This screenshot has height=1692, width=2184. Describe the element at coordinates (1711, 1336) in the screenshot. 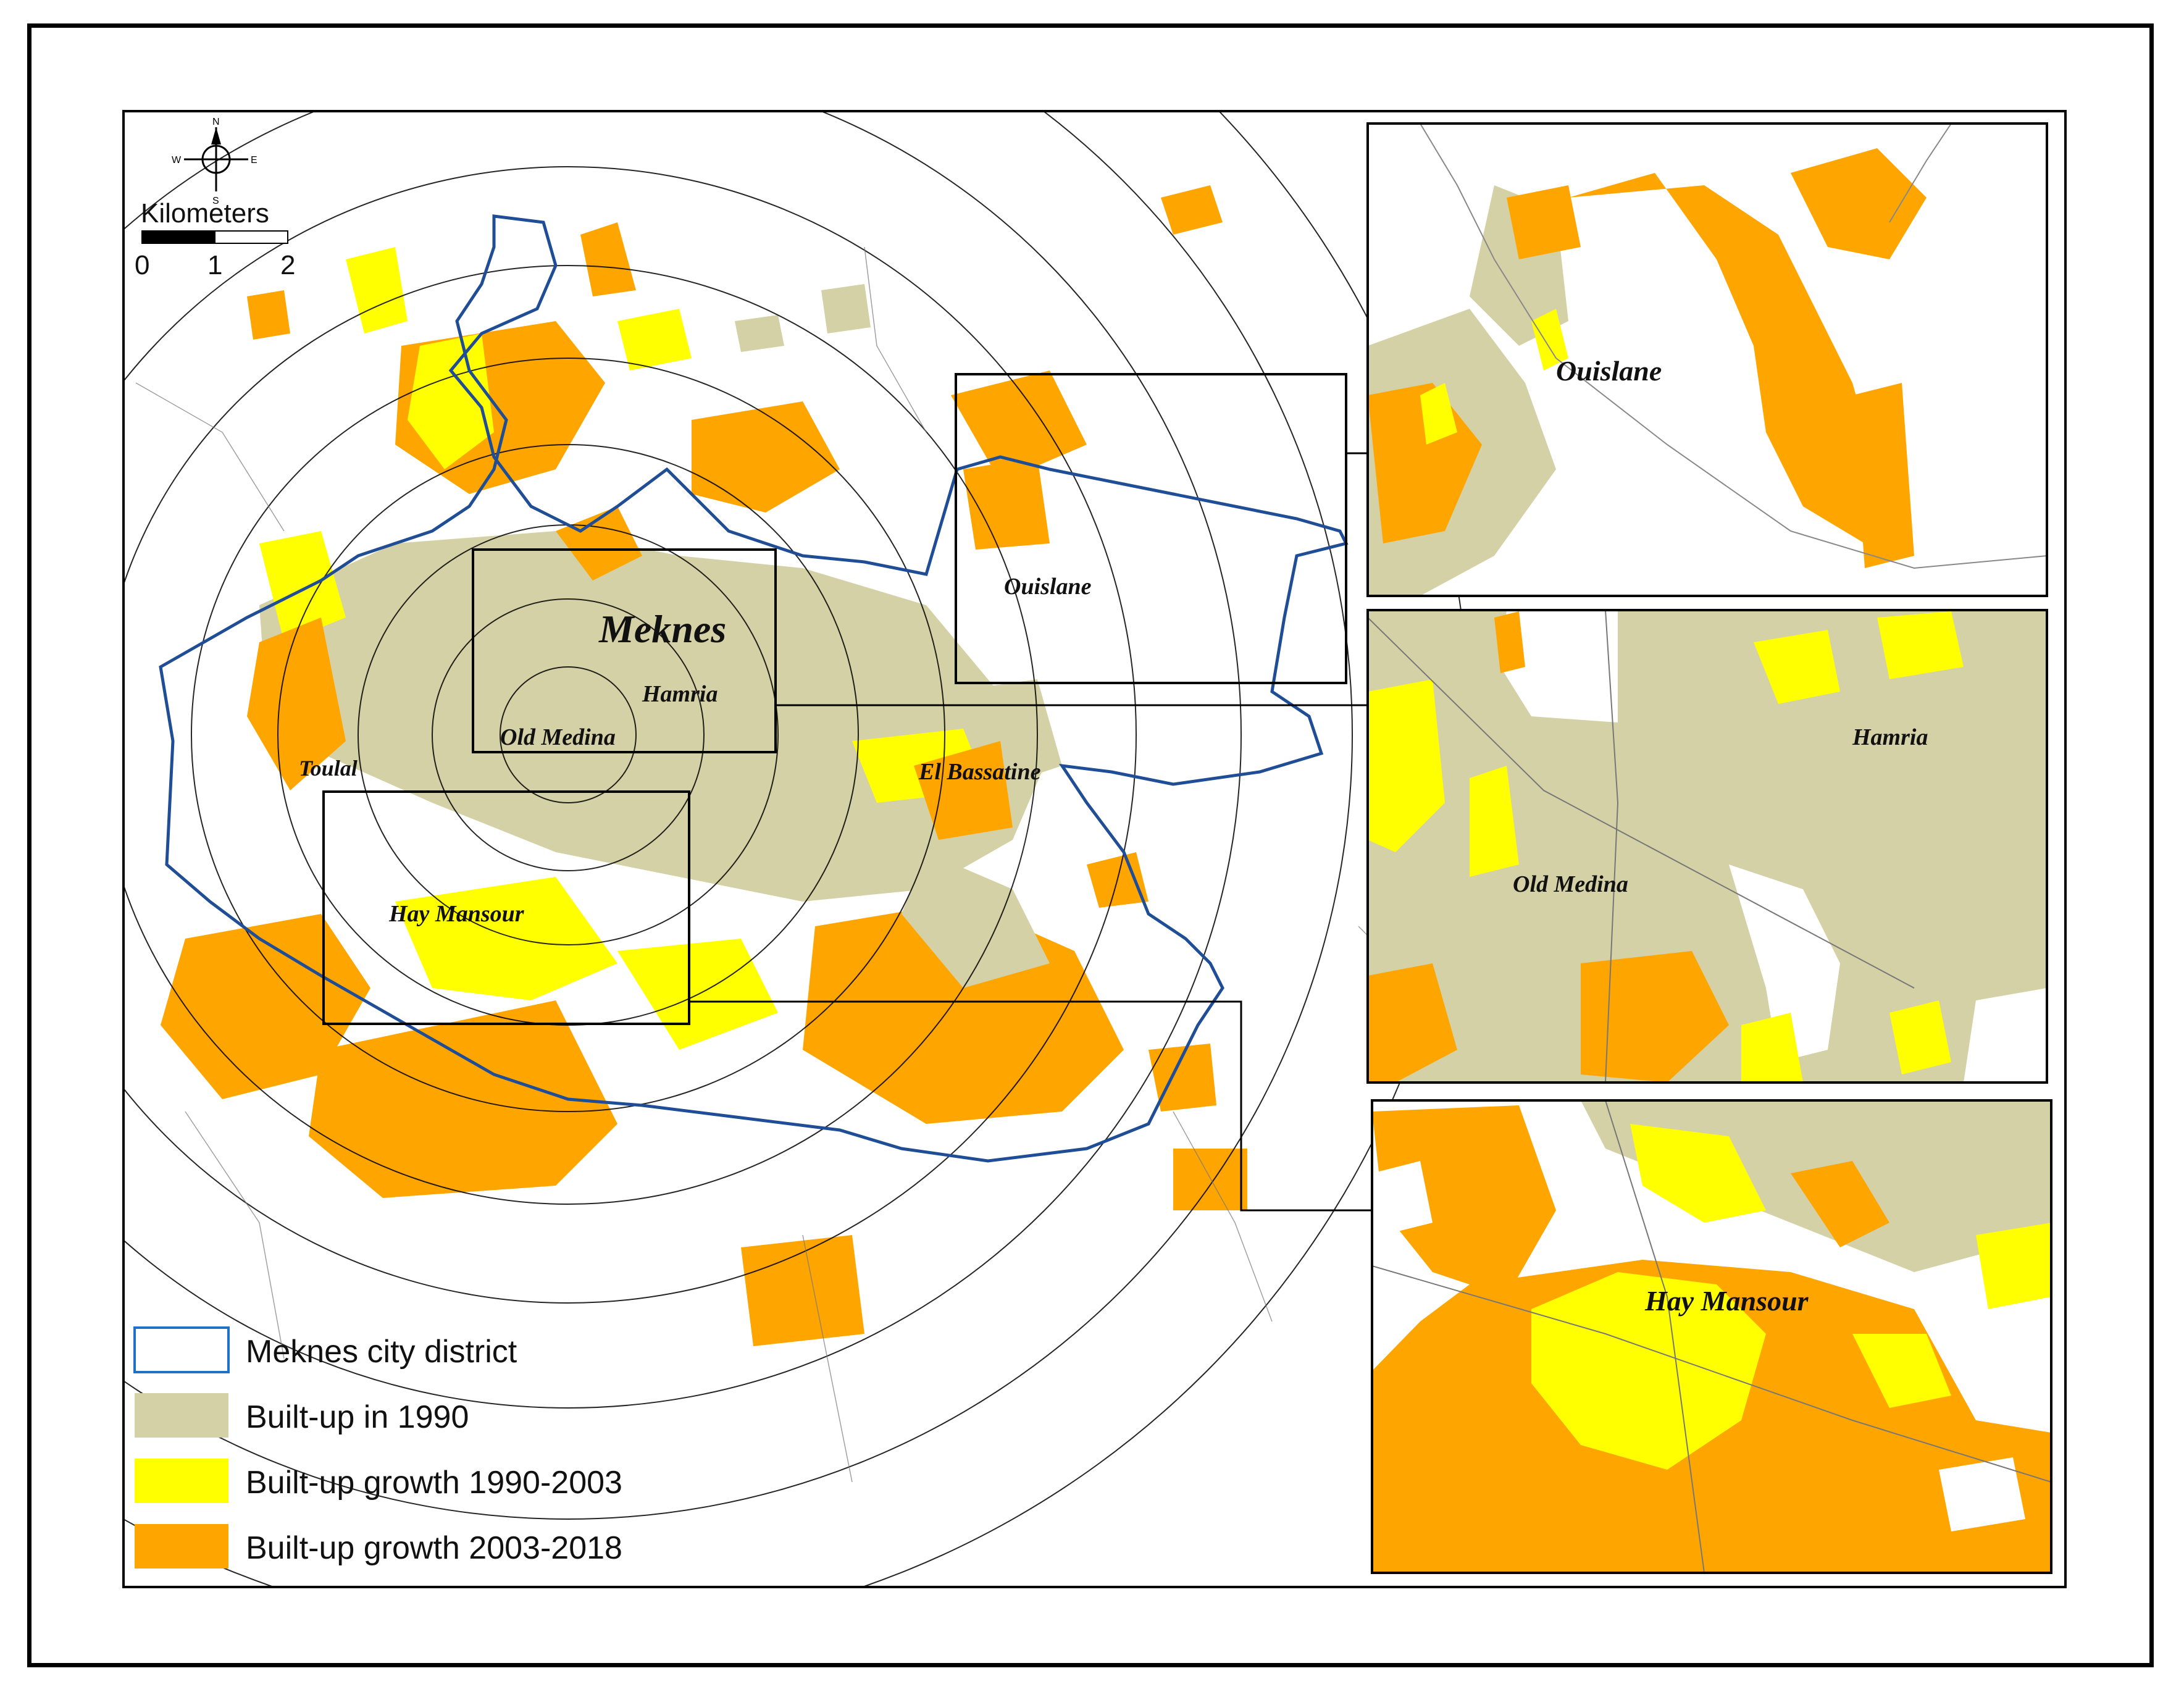

I see `inset-hay-mansour: Hay Mansour` at that location.